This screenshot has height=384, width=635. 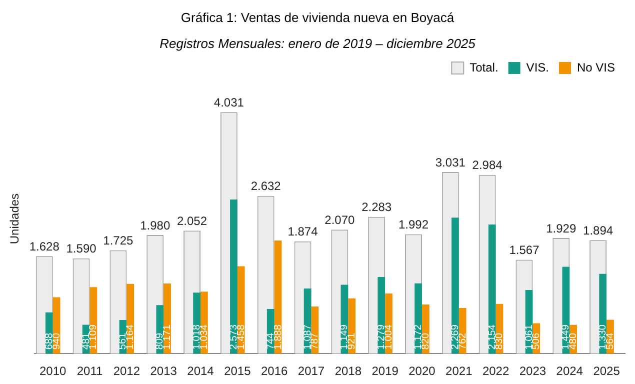 I want to click on x-tick-label: 2010, so click(x=53, y=371).